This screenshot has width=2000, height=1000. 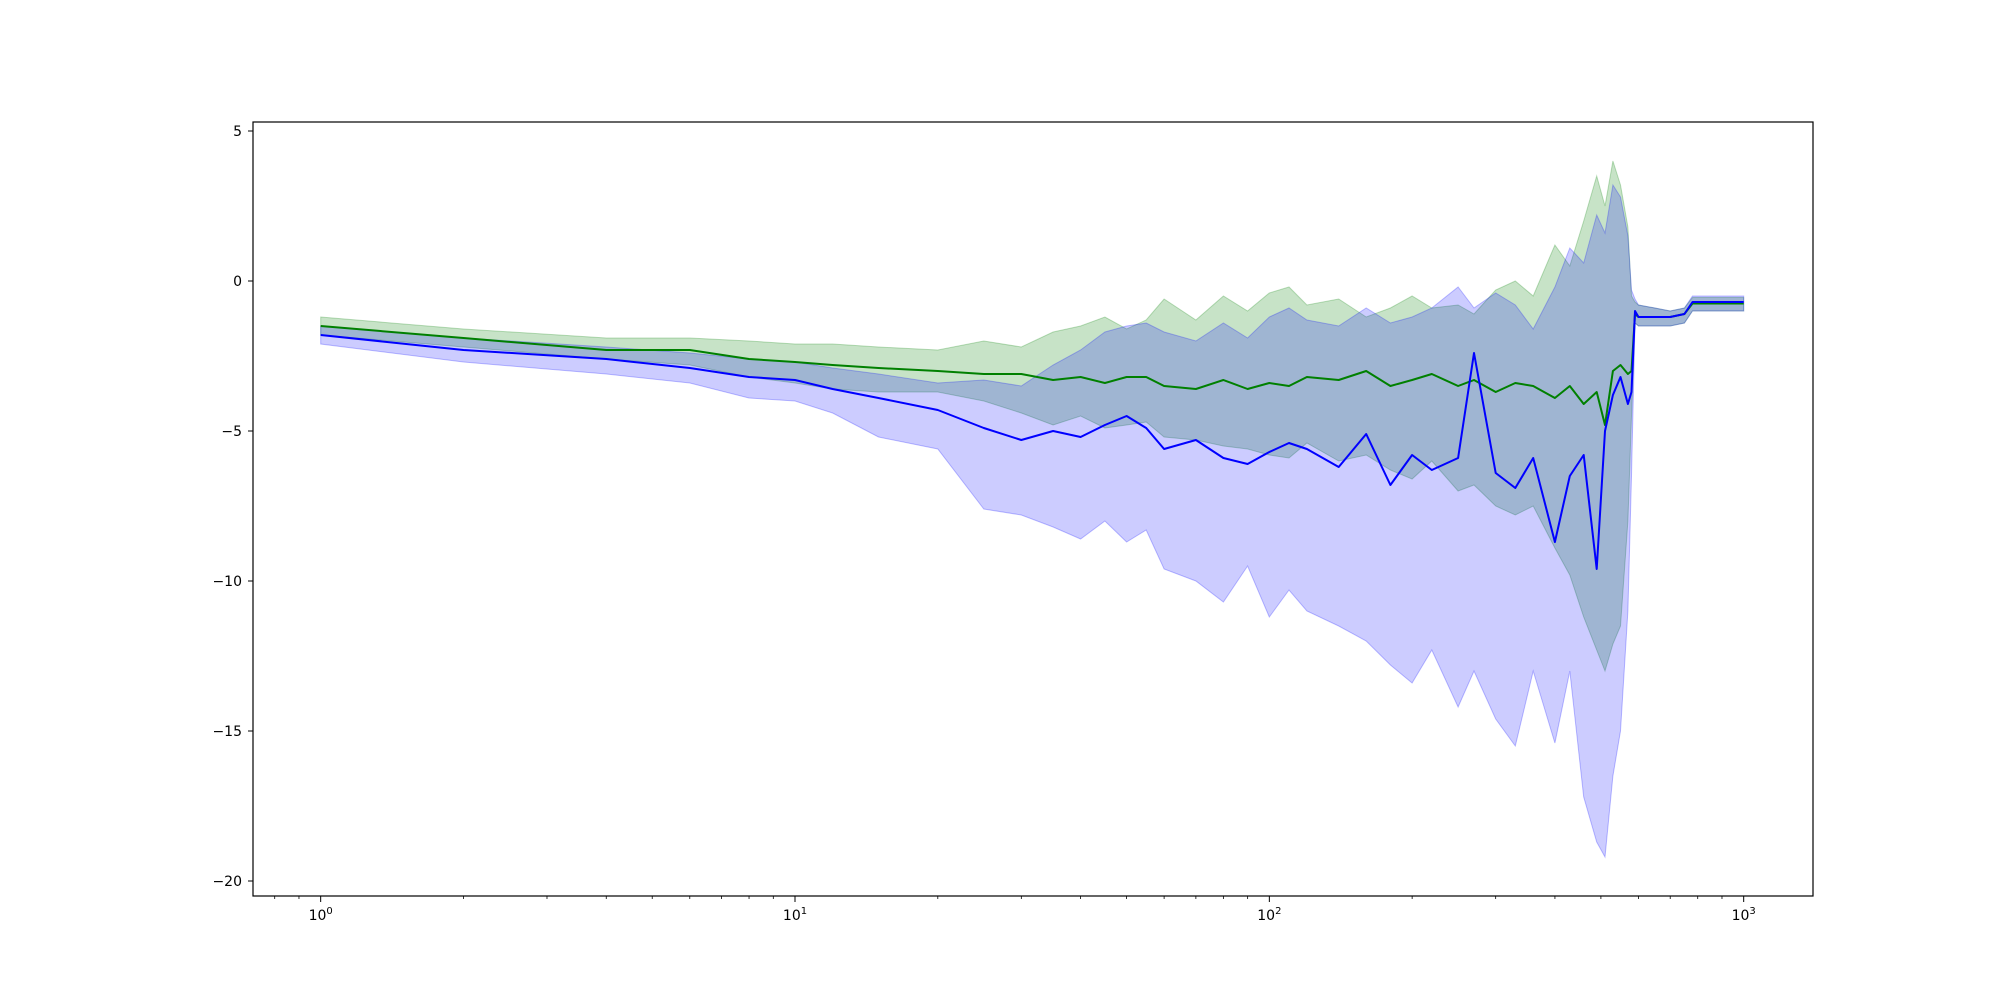 What do you see at coordinates (227, 732) in the screenshot?
I see `y-tick-label: −15` at bounding box center [227, 732].